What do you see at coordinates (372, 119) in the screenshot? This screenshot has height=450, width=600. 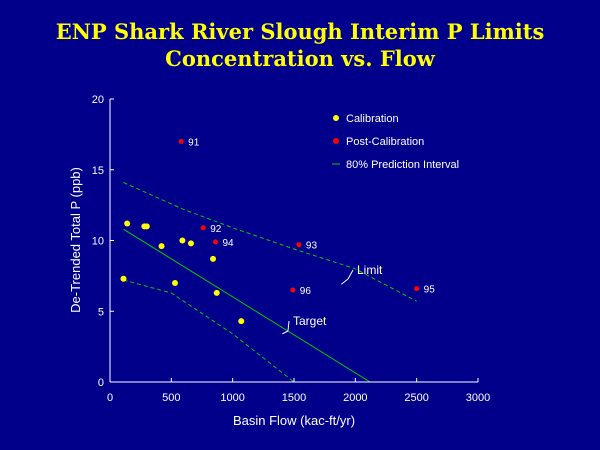 I see `legend-label-0: Calibration` at bounding box center [372, 119].